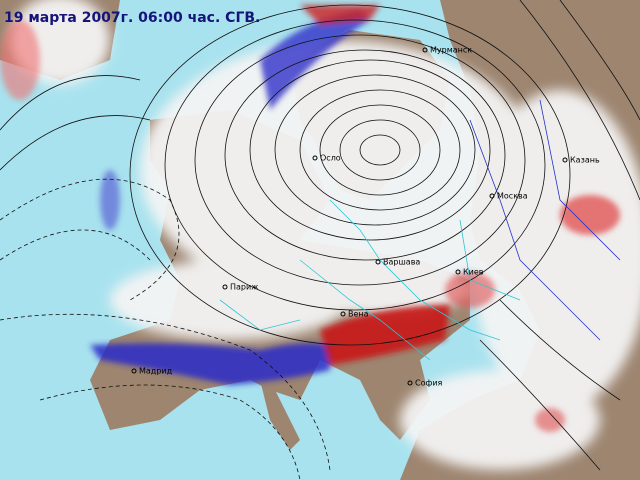 The height and width of the screenshot is (480, 640). I want to click on city-label: Вена, so click(358, 314).